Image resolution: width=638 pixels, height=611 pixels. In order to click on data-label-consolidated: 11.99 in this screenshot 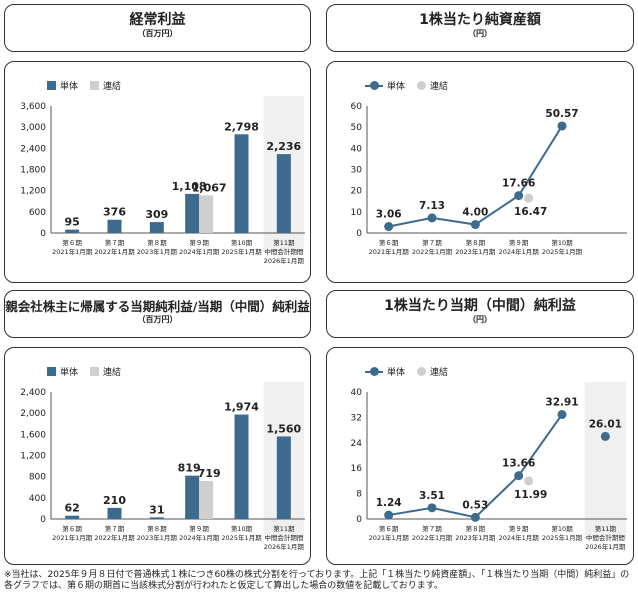, I will do `click(530, 495)`.